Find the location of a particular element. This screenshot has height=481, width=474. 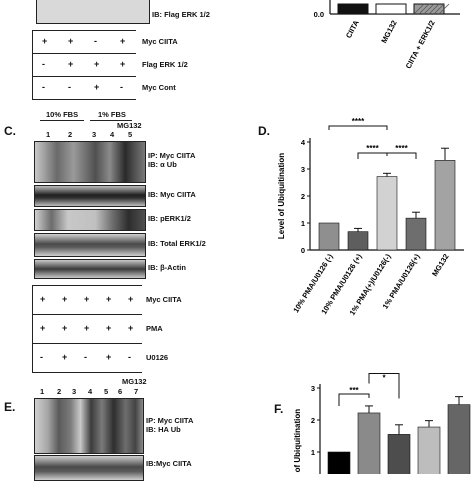

panel-d-y-tick-label: 1 is located at coordinates (303, 223).